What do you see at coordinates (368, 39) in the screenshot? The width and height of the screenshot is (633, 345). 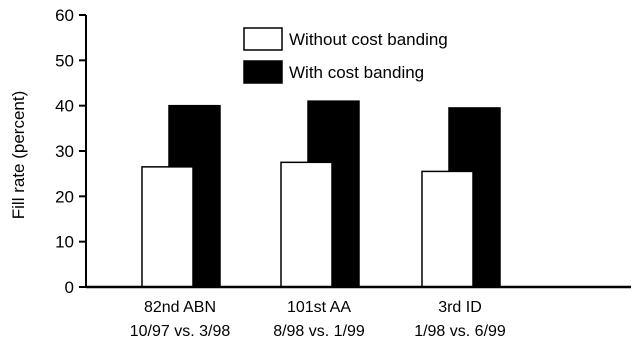 I see `legend-label-without-cost-banding: Without cost banding` at bounding box center [368, 39].